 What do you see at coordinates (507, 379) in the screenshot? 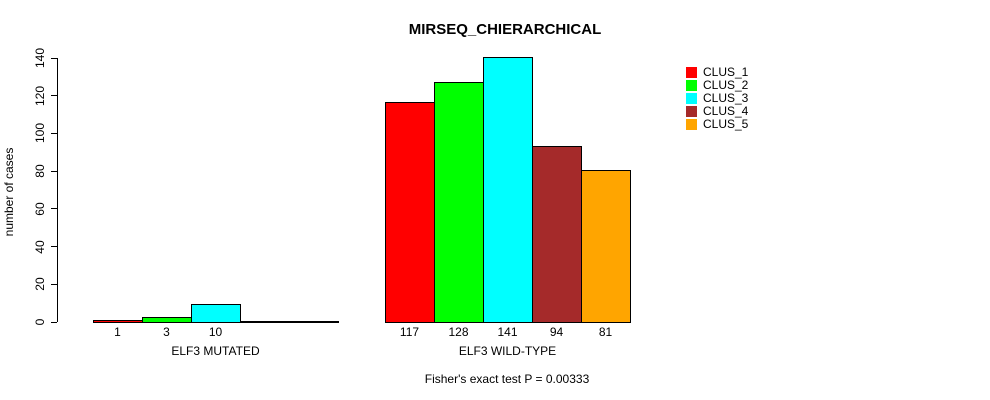
I see `fisher-test-annotation: Fisher's exact test P = 0.00333` at bounding box center [507, 379].